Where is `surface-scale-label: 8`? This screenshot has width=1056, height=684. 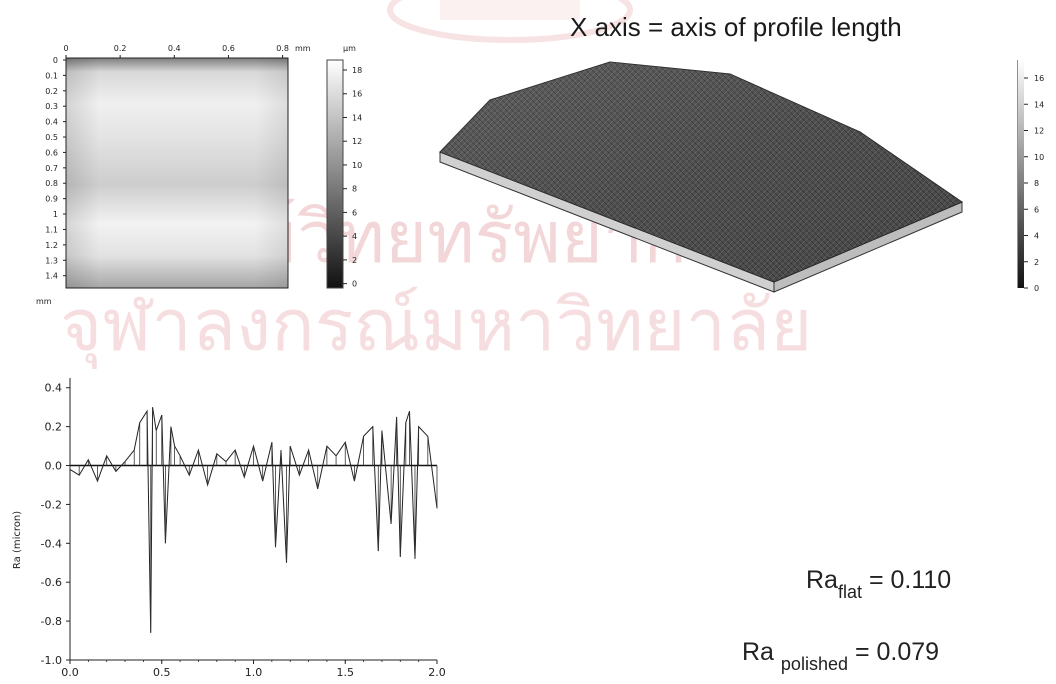 surface-scale-label: 8 is located at coordinates (1036, 183).